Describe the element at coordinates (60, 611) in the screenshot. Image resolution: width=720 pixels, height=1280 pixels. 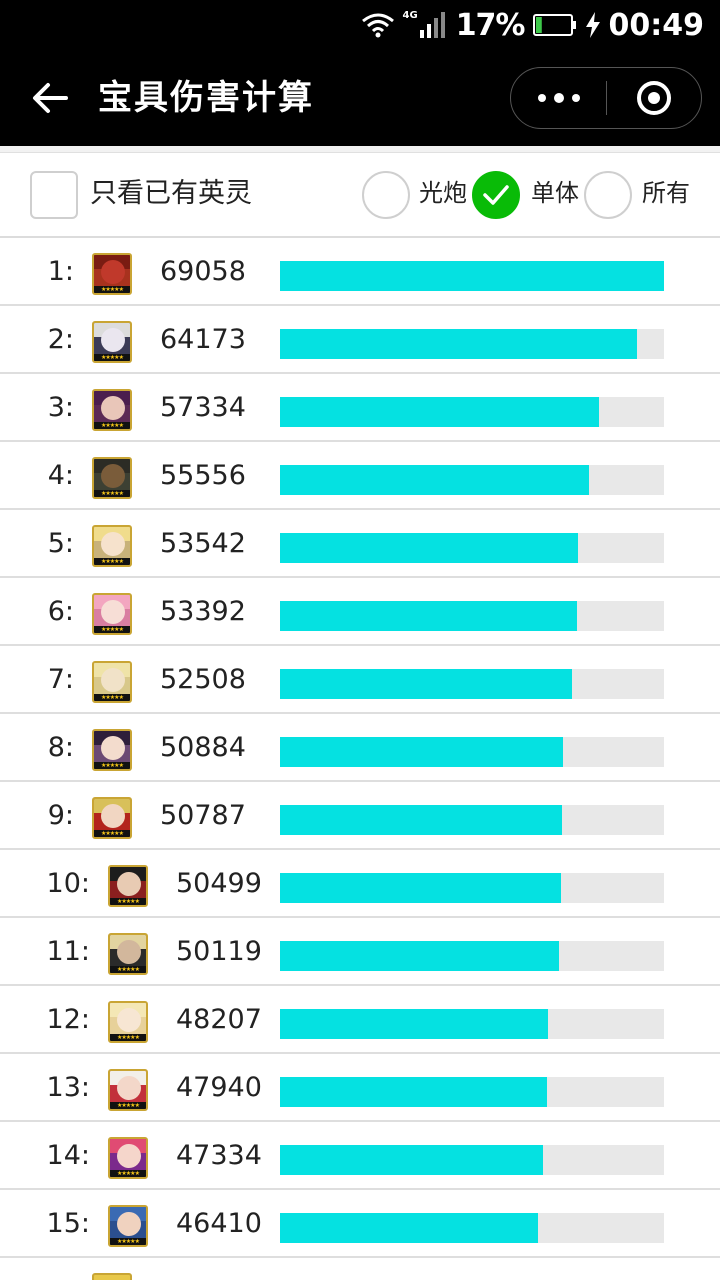
I see `rank-number: 6:` at that location.